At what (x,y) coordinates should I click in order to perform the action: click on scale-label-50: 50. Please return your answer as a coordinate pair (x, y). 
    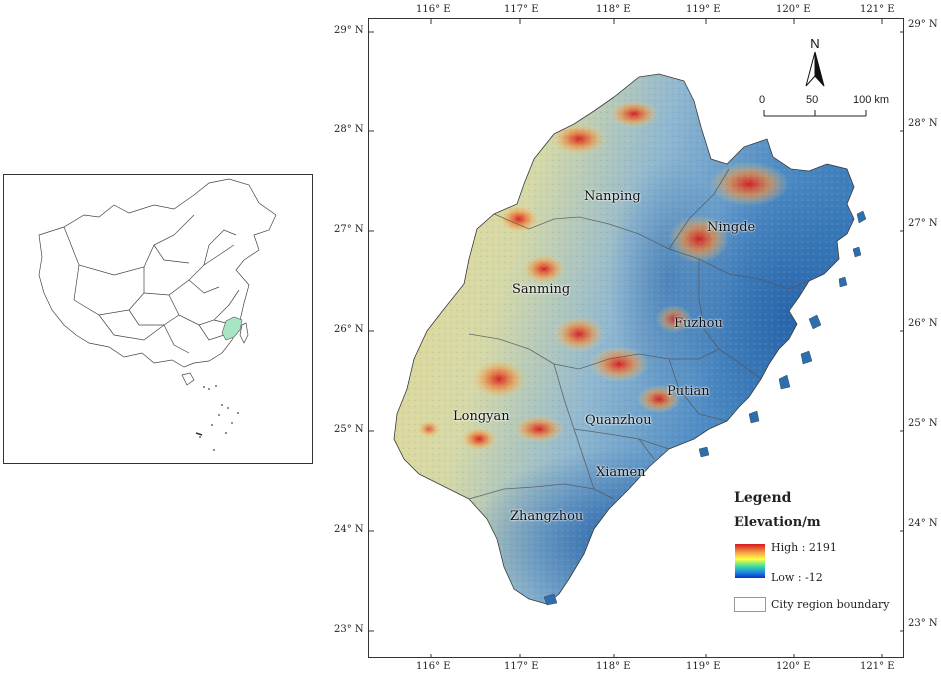
    Looking at the image, I should click on (812, 100).